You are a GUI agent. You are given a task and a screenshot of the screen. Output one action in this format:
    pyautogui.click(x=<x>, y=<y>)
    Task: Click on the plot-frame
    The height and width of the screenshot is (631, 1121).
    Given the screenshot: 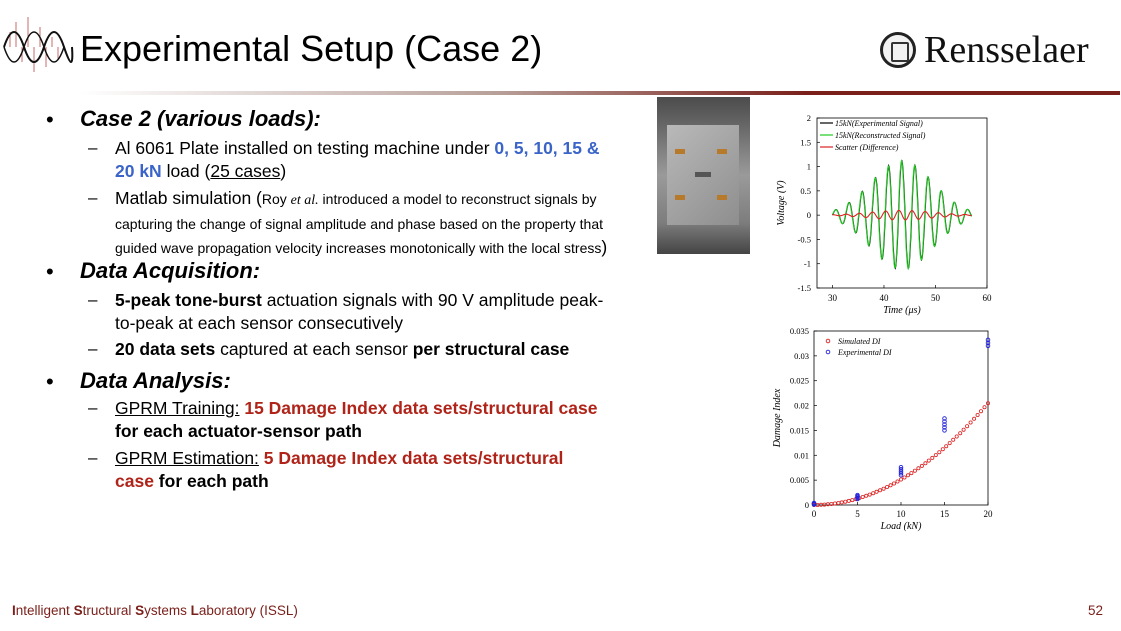 What is the action you would take?
    pyautogui.click(x=902, y=203)
    